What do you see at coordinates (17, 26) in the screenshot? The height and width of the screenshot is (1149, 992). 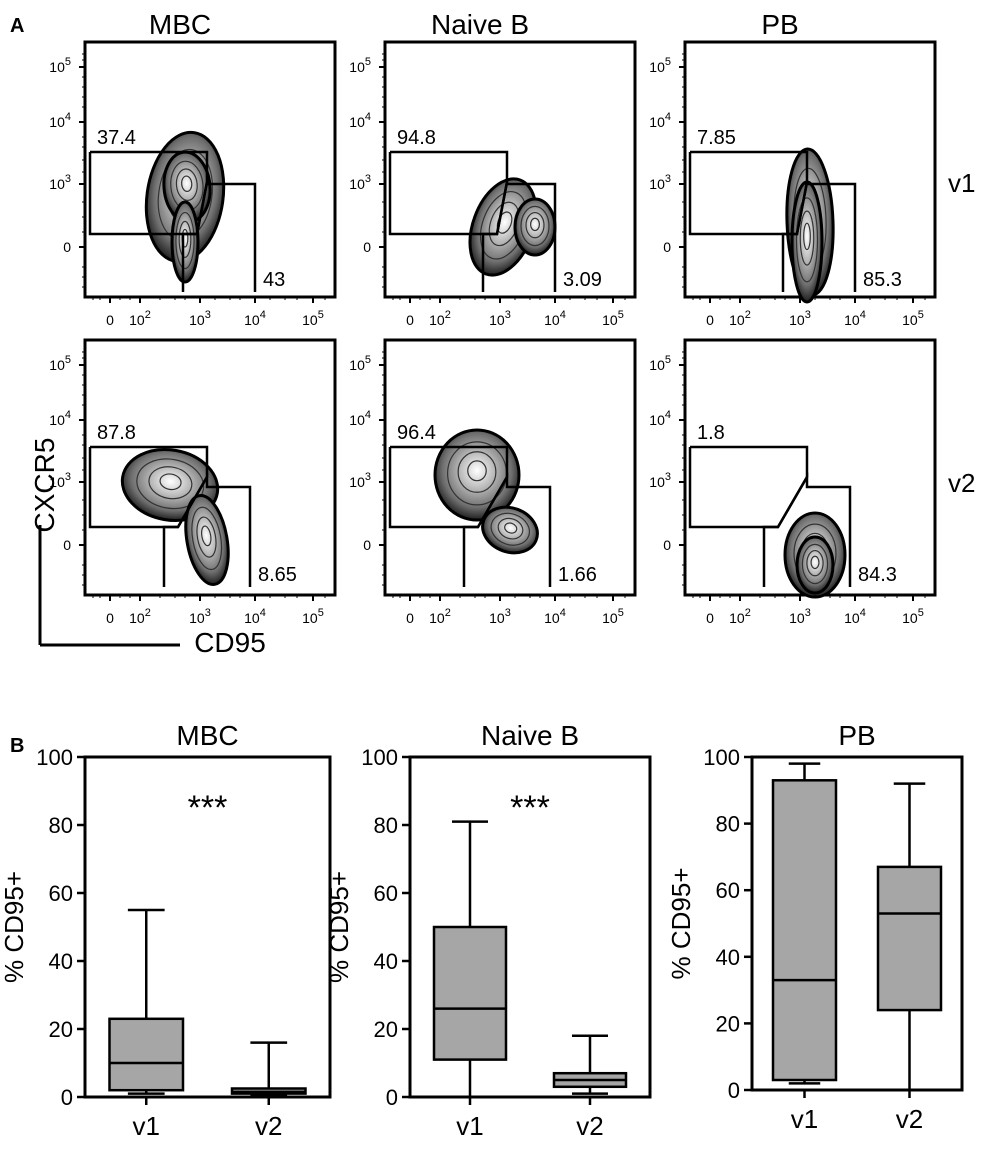 I see `panel-label-a: A` at bounding box center [17, 26].